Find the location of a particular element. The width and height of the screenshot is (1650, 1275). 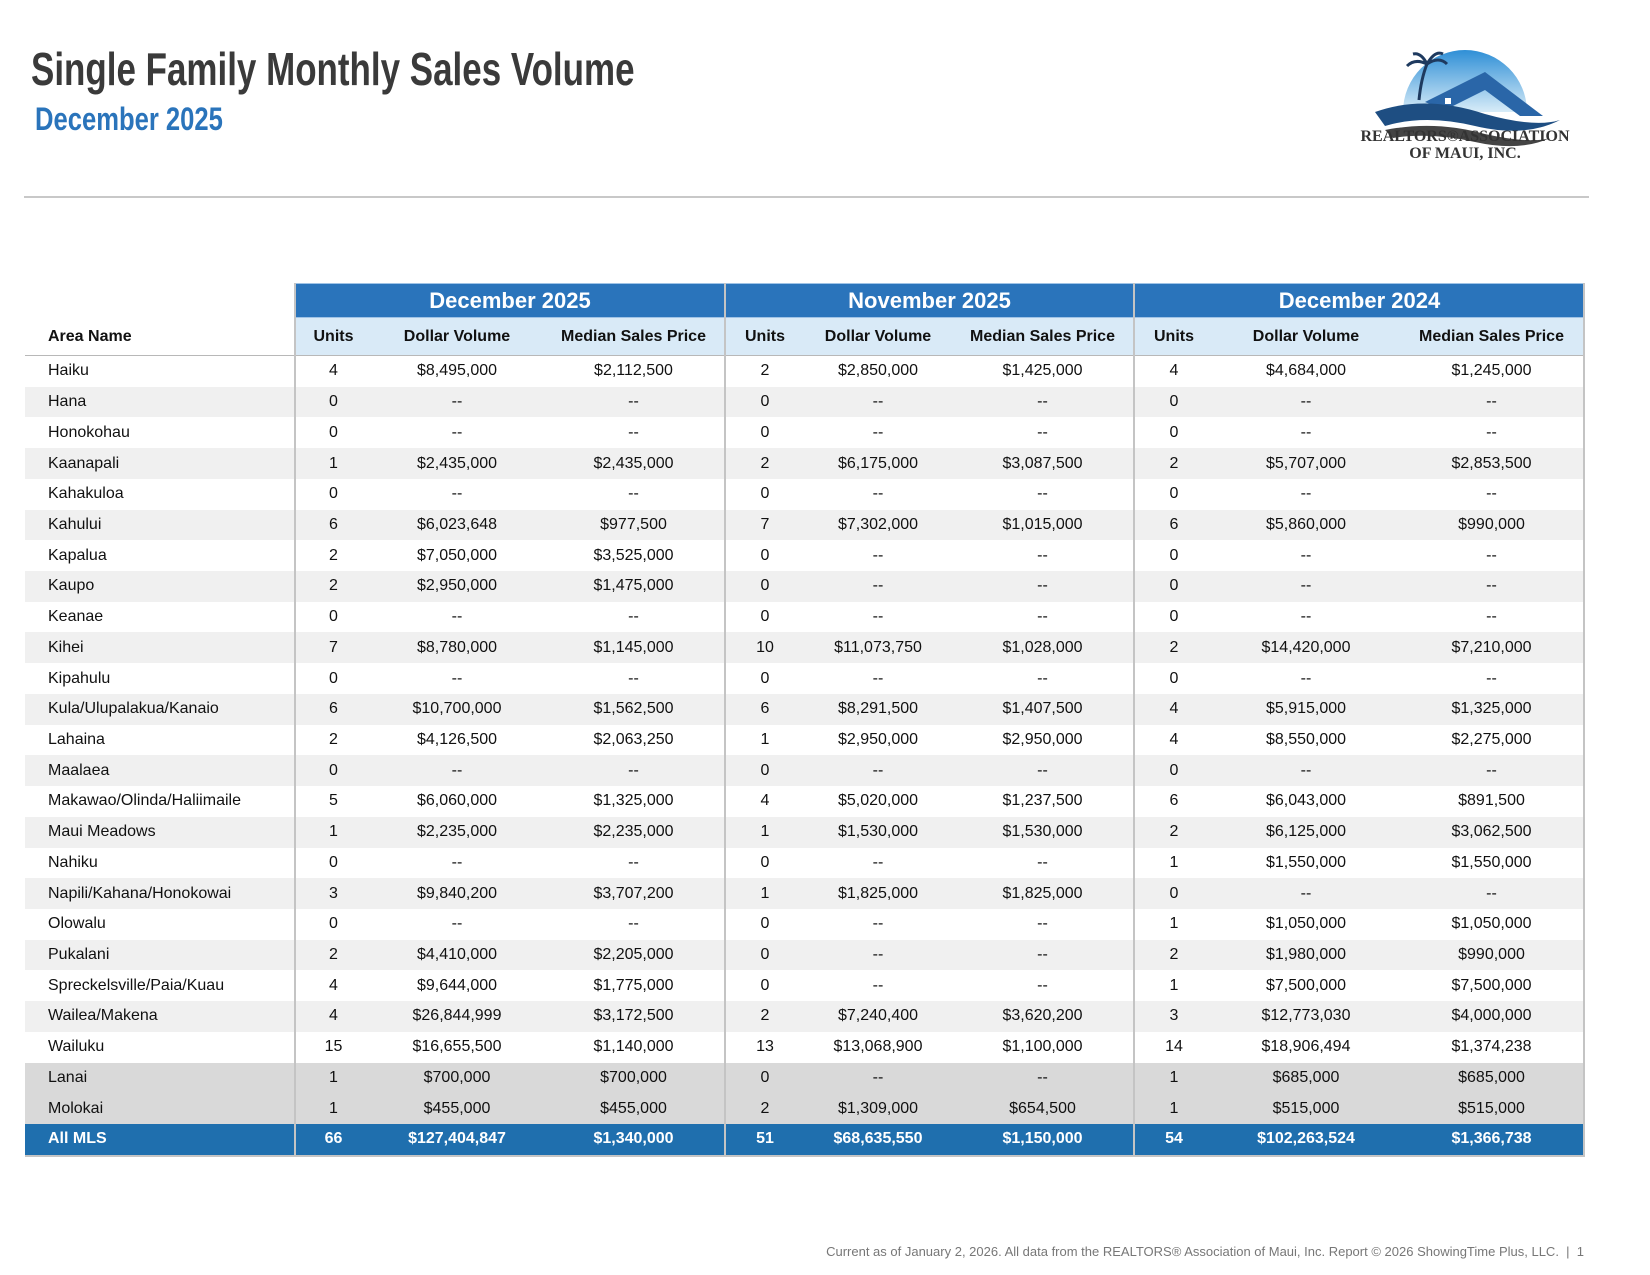

table-cell: 51 is located at coordinates (765, 1139).